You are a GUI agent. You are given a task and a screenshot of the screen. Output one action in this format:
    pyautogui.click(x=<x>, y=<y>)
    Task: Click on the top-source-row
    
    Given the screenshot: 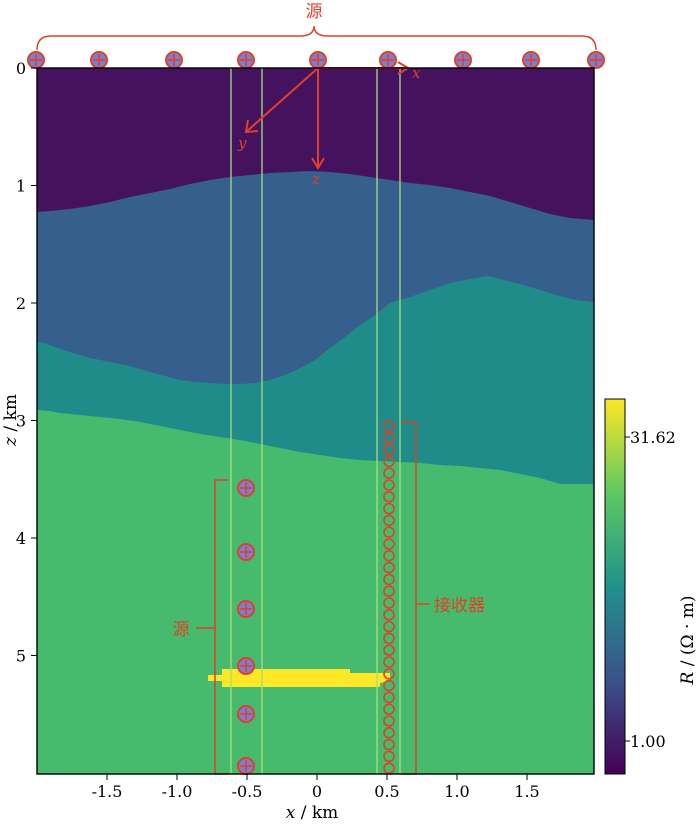 What is the action you would take?
    pyautogui.click(x=316, y=60)
    